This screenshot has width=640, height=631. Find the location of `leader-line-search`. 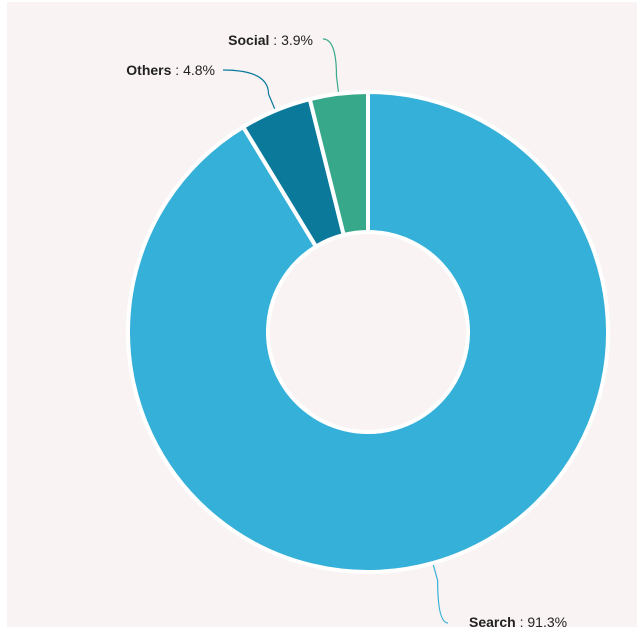

leader-line-search is located at coordinates (440, 594).